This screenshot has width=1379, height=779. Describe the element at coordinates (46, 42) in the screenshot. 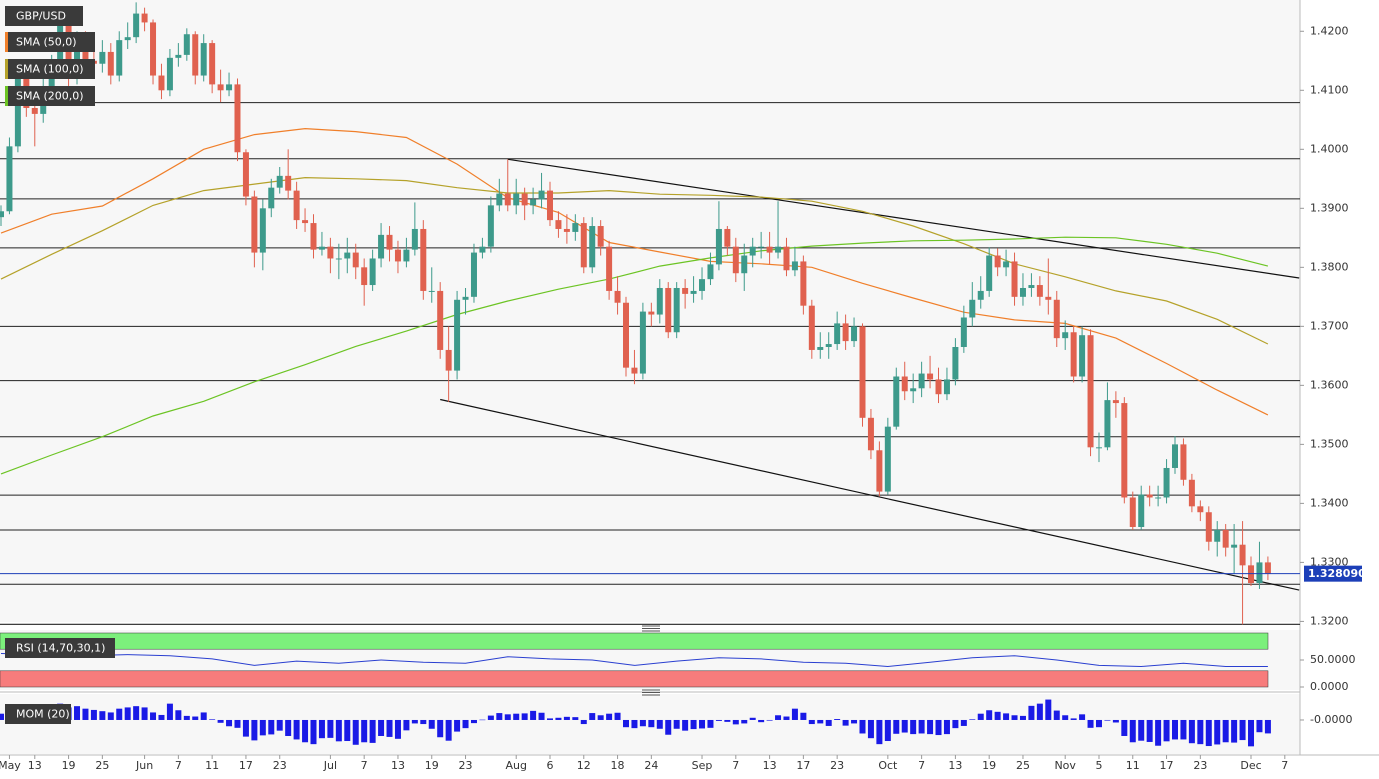

I see `legend-label: SMA (50,0)` at that location.